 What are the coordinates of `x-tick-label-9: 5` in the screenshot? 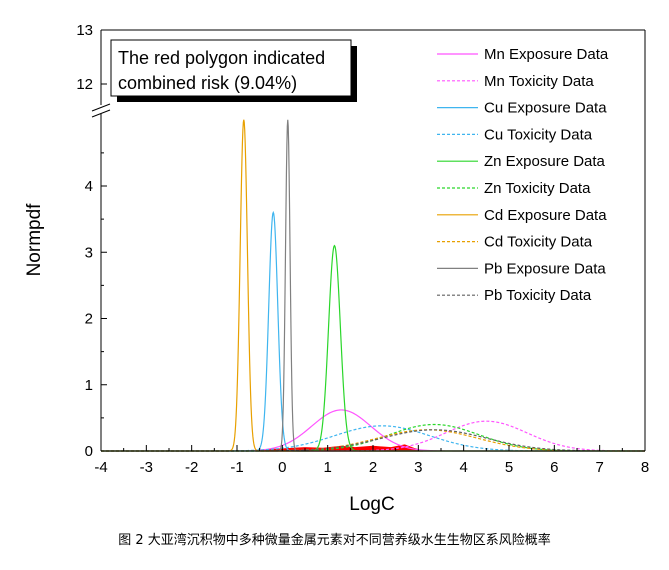 It's located at (509, 467).